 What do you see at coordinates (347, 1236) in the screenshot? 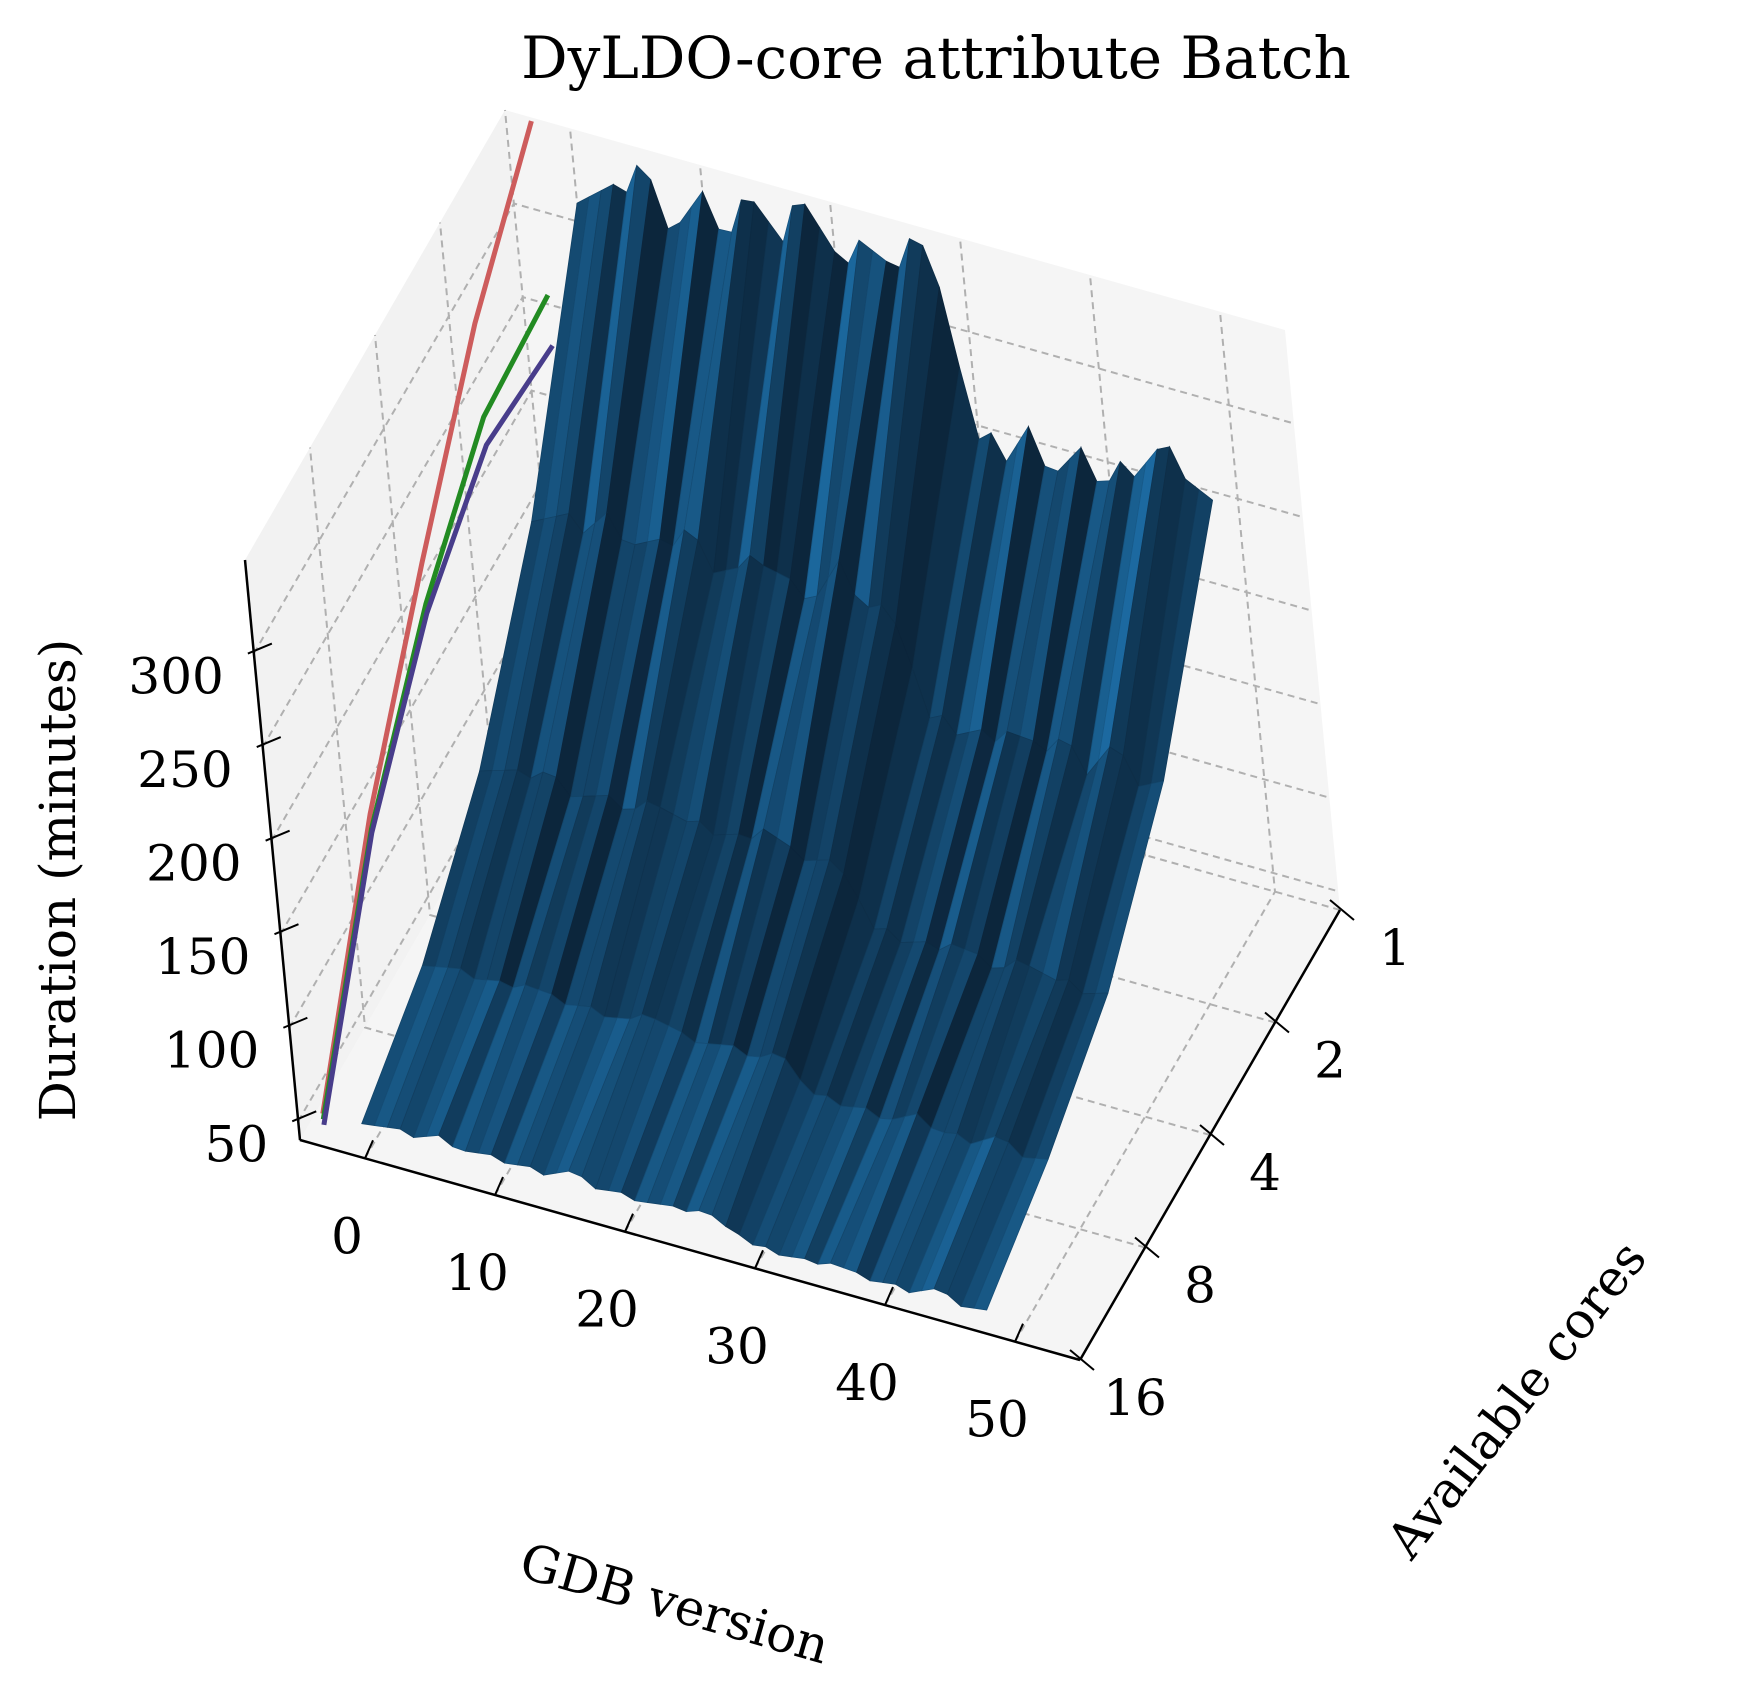
I see `x-tick-label: 0` at bounding box center [347, 1236].